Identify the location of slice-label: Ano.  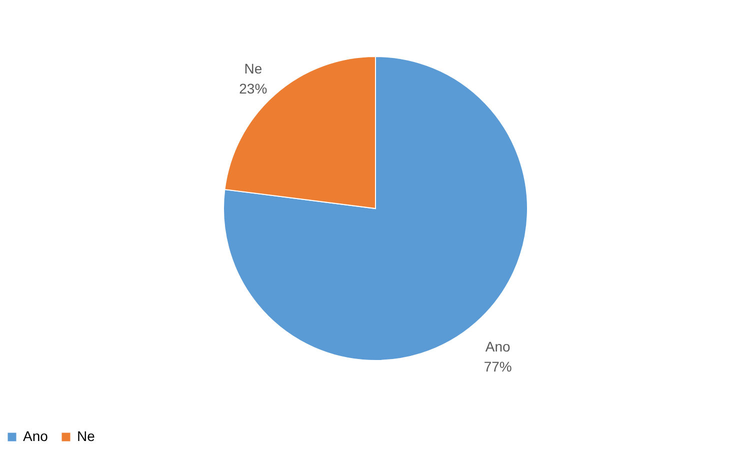
(498, 346).